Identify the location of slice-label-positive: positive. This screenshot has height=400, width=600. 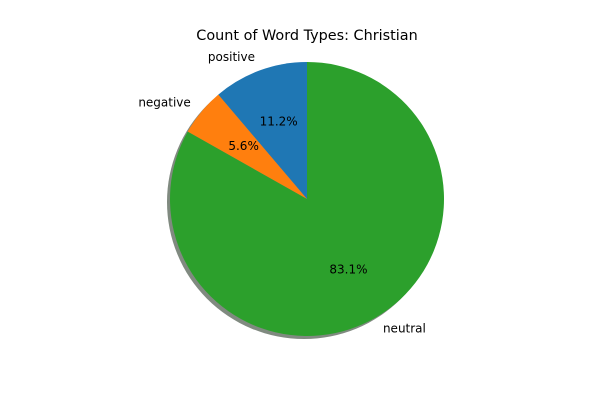
(231, 57).